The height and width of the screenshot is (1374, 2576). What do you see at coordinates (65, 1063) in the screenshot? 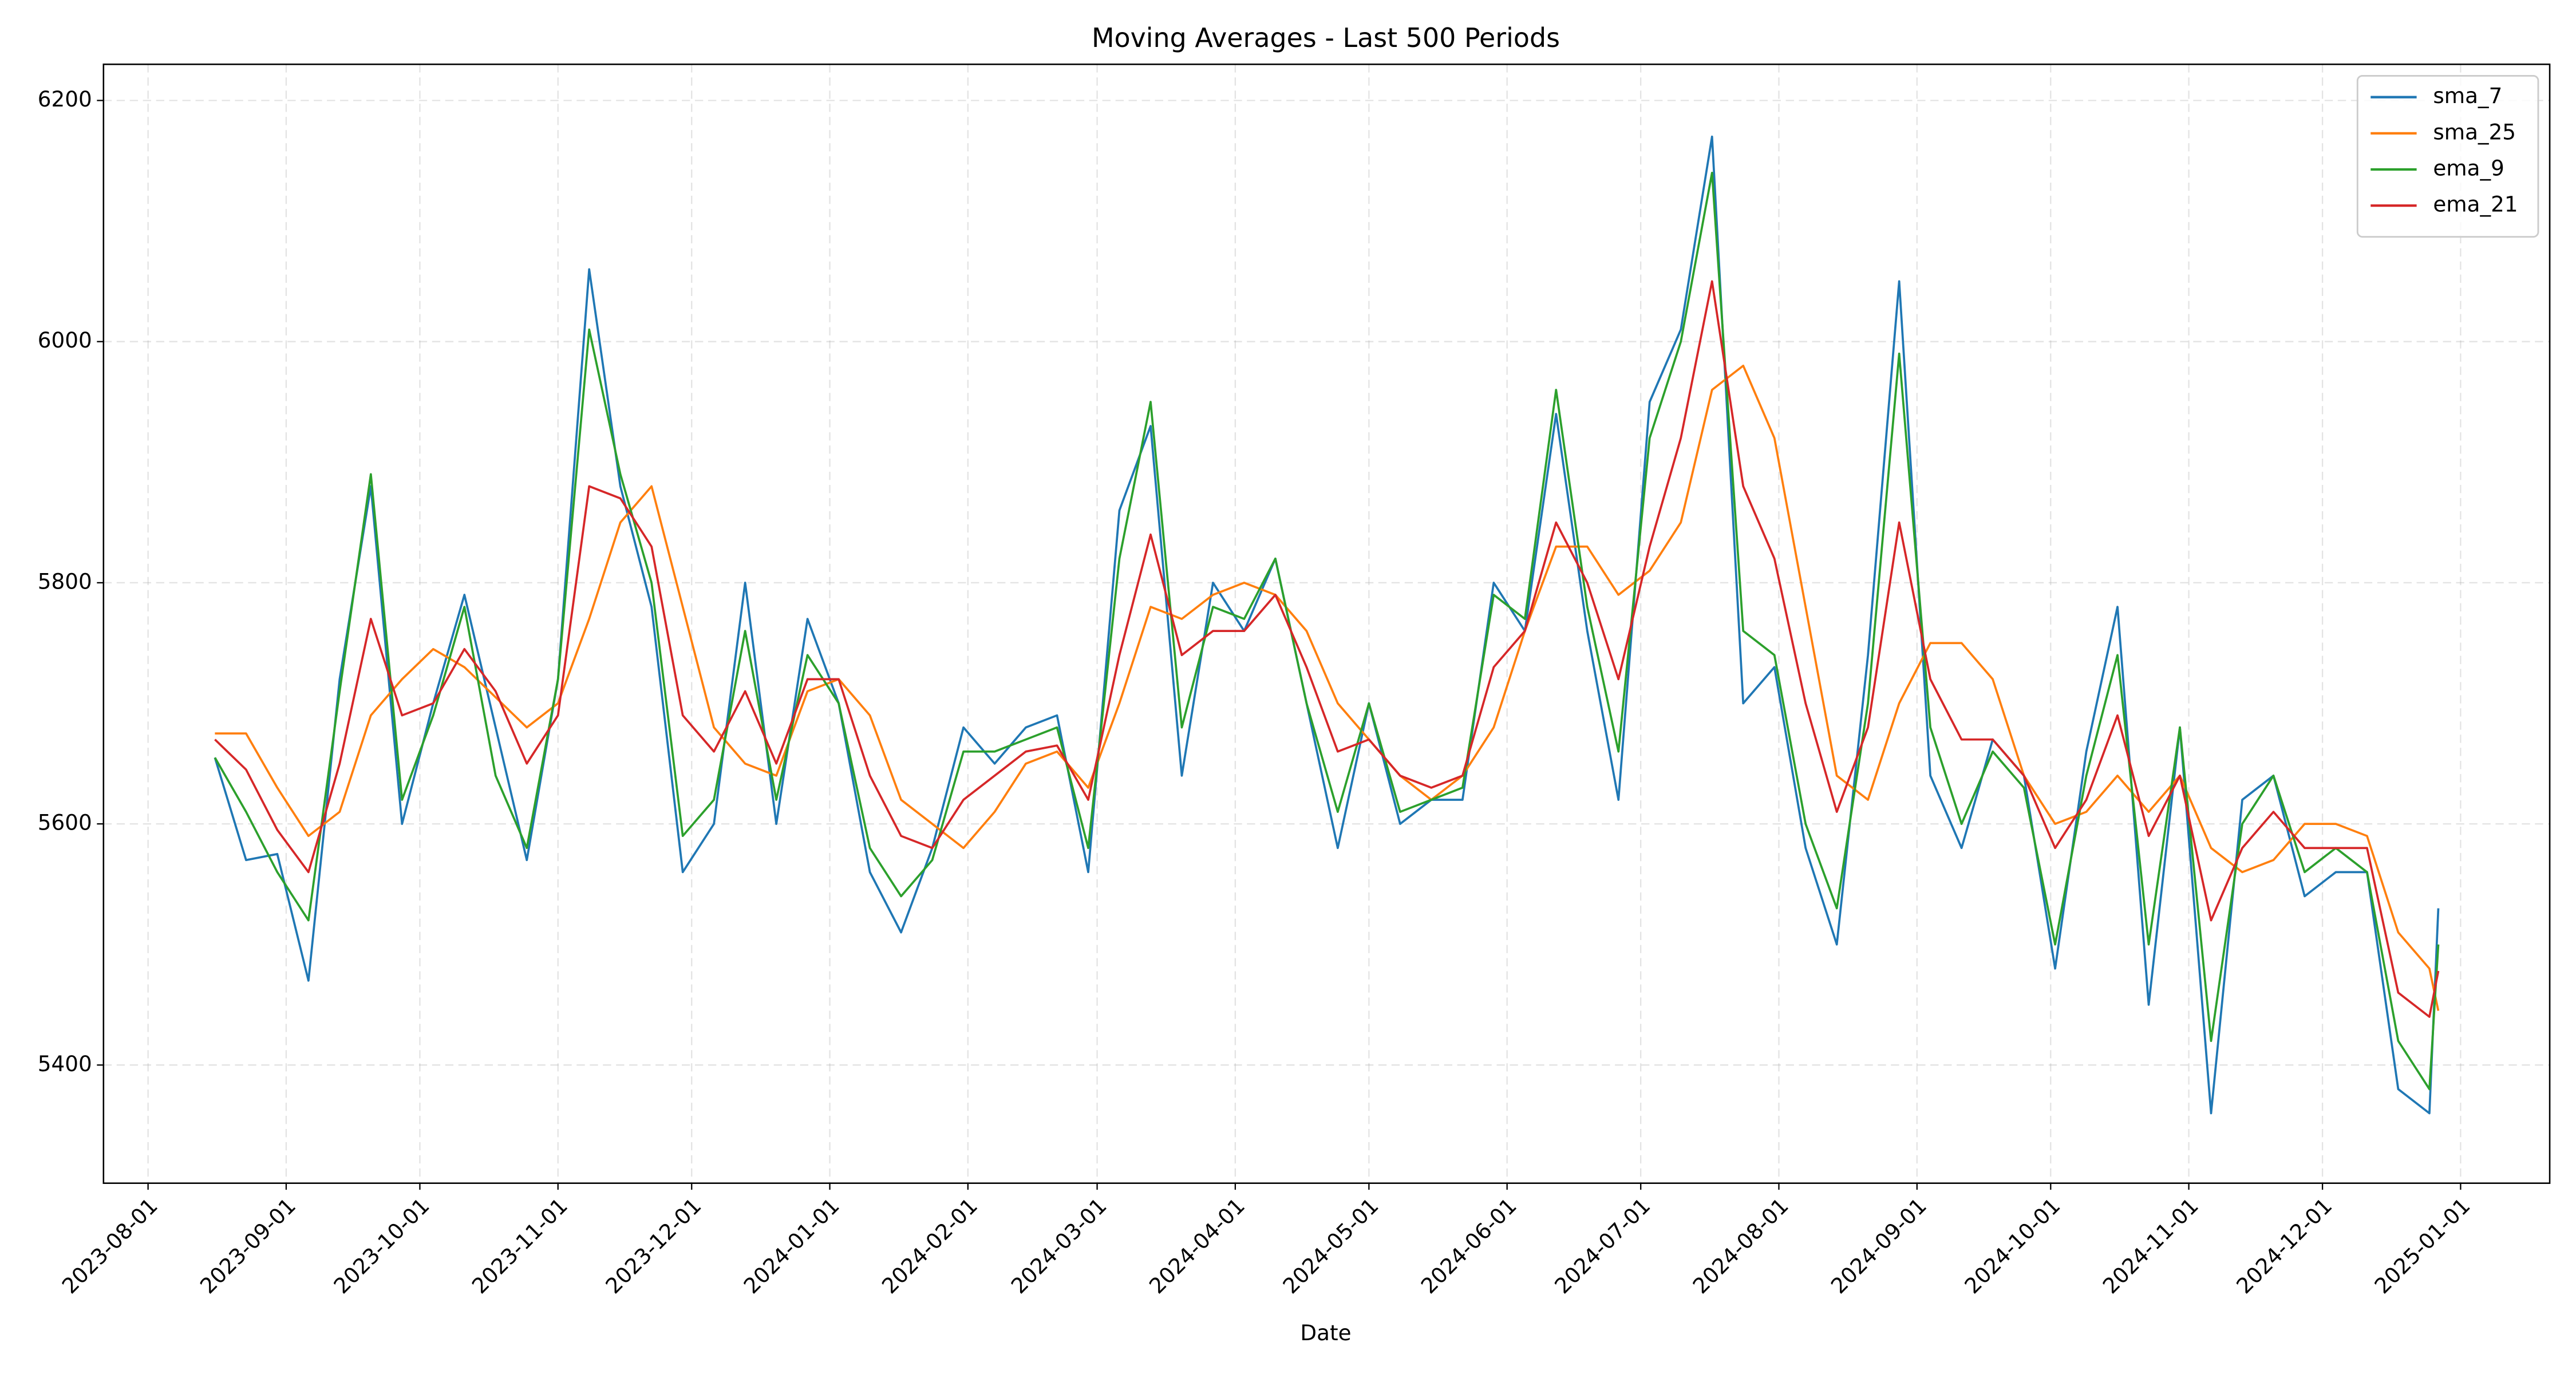
I see `y-tick-label: 5400` at bounding box center [65, 1063].